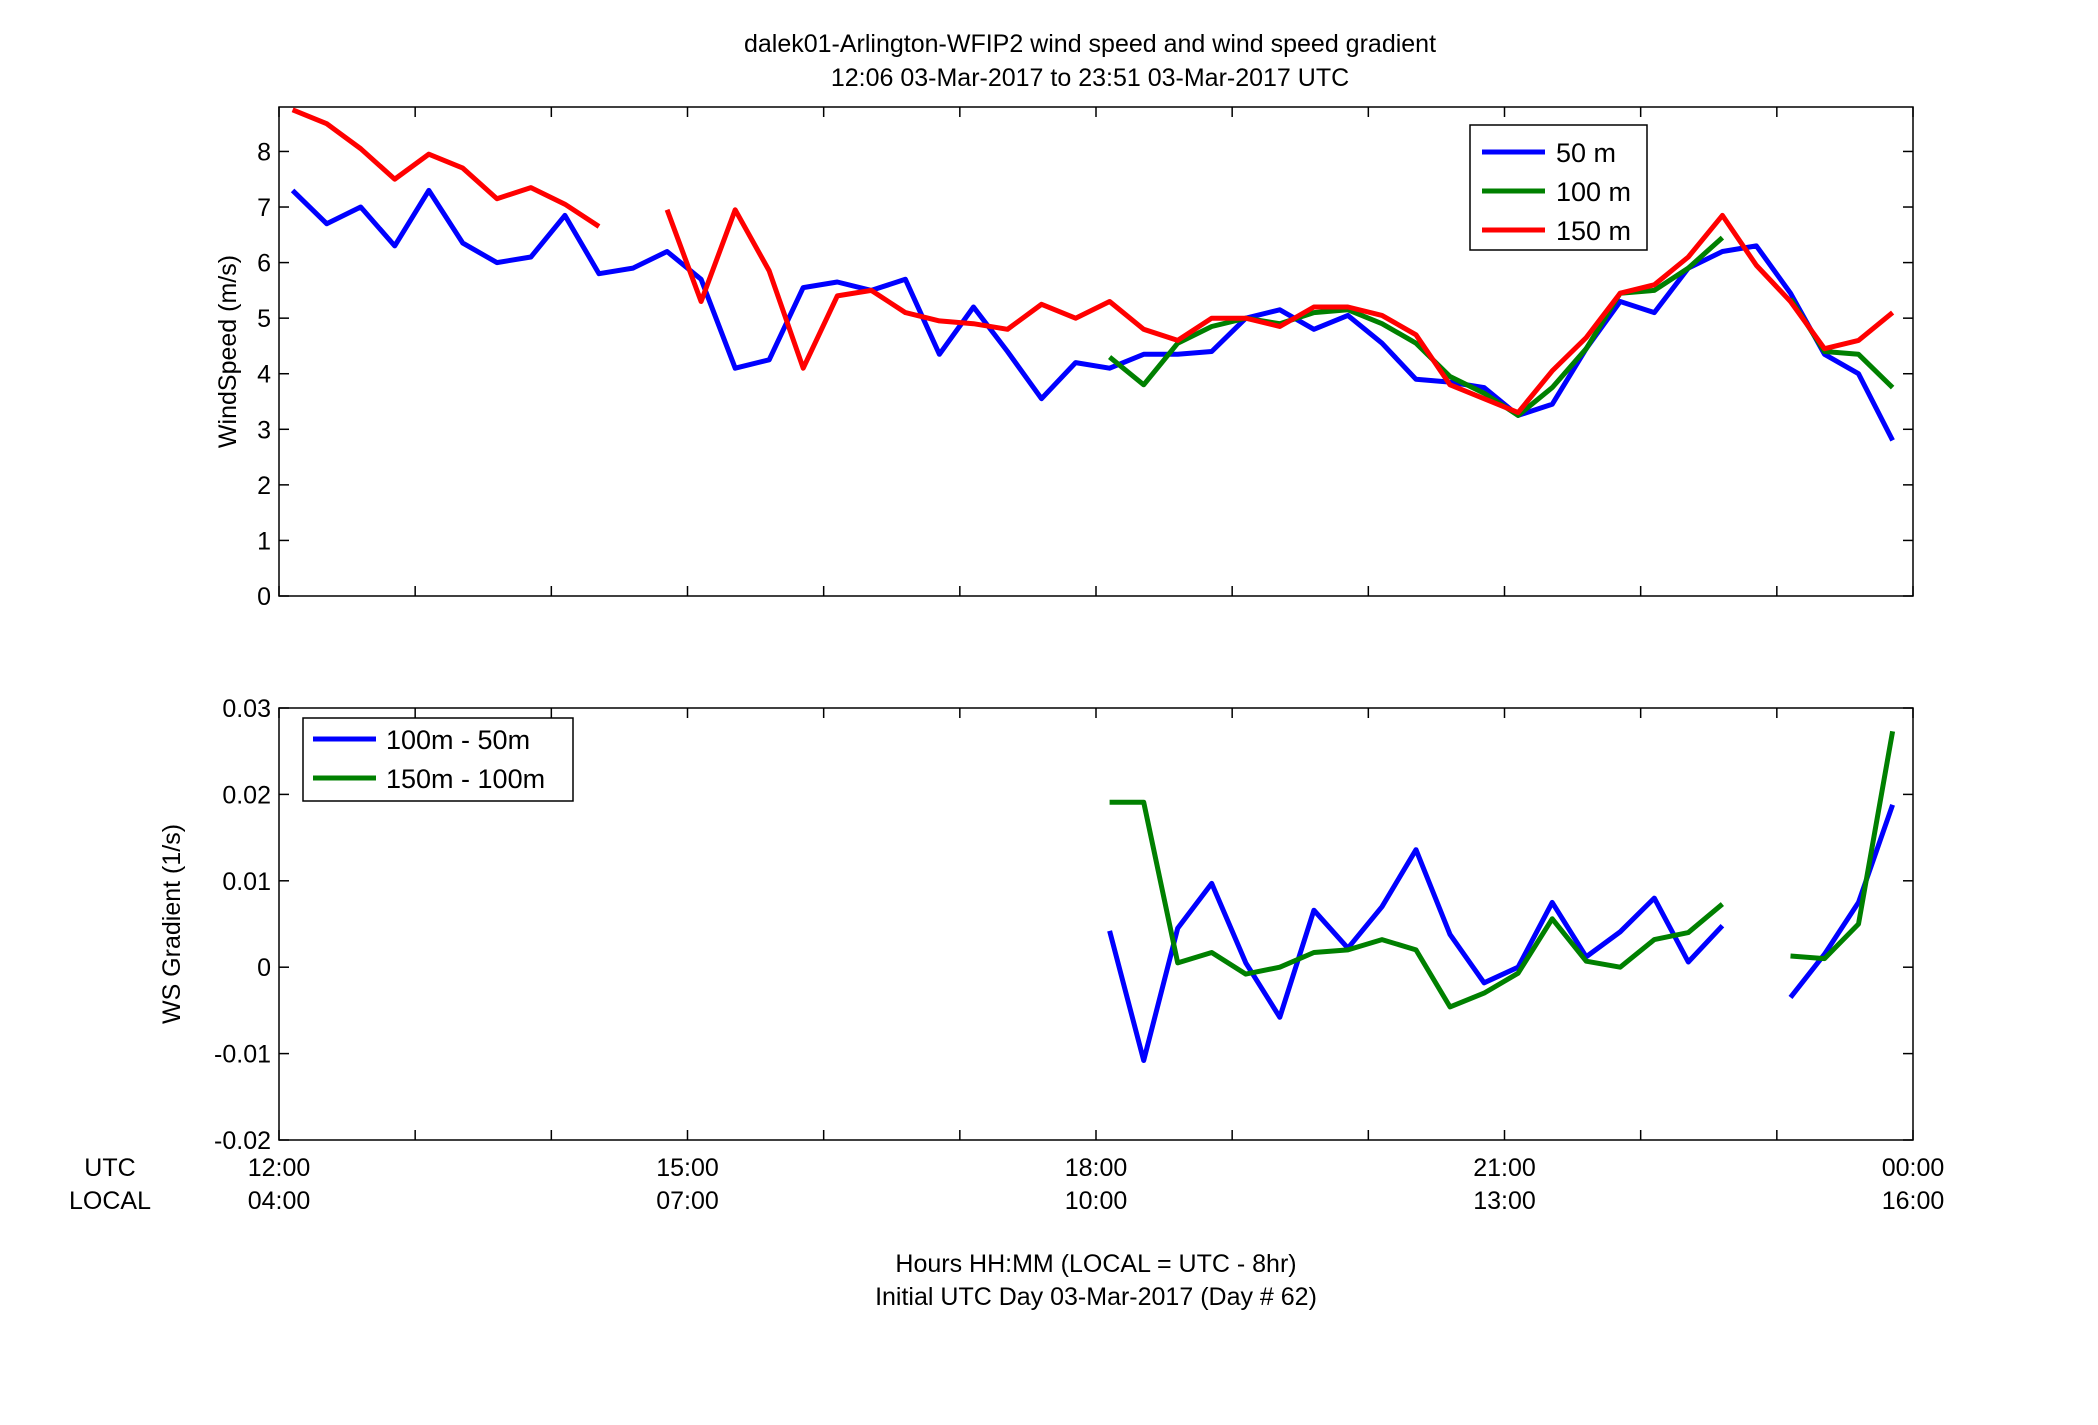 The width and height of the screenshot is (2098, 1425). I want to click on x-axis-label-day: Initial UTC Day 03-Mar-2017 (Day # 62), so click(1096, 1297).